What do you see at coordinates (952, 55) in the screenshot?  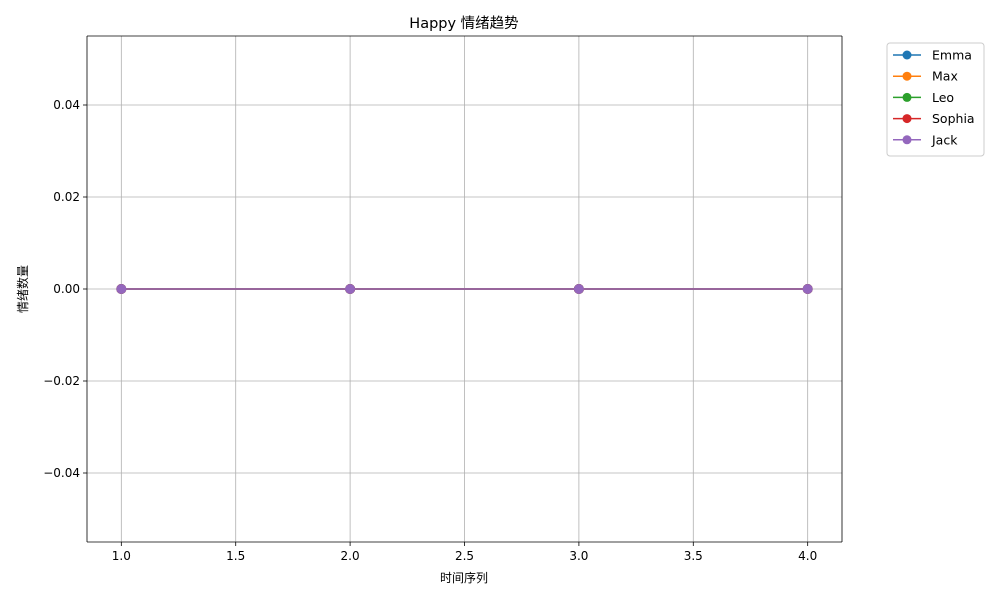 I see `legend-label-emma: Emma` at bounding box center [952, 55].